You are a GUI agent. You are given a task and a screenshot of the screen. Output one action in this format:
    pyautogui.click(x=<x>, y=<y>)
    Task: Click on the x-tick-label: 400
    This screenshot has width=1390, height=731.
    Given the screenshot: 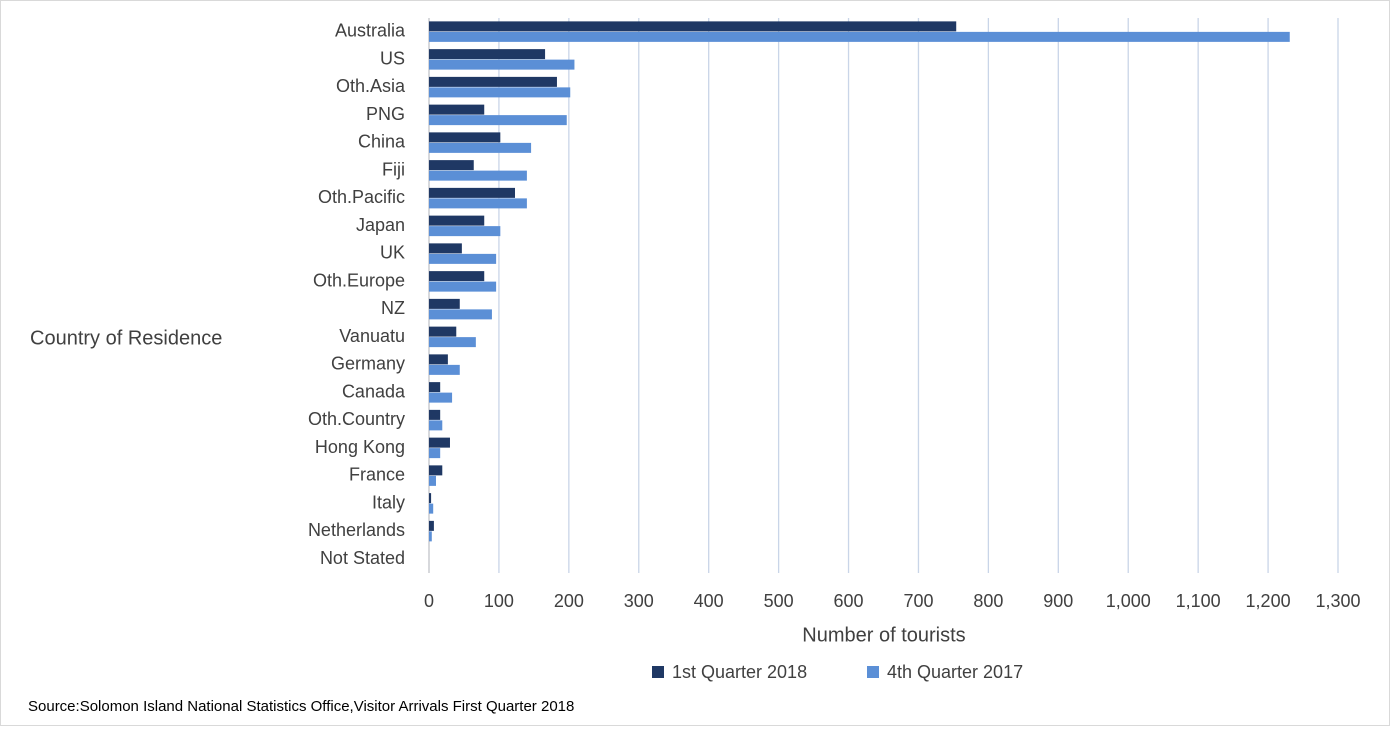 What is the action you would take?
    pyautogui.click(x=709, y=601)
    